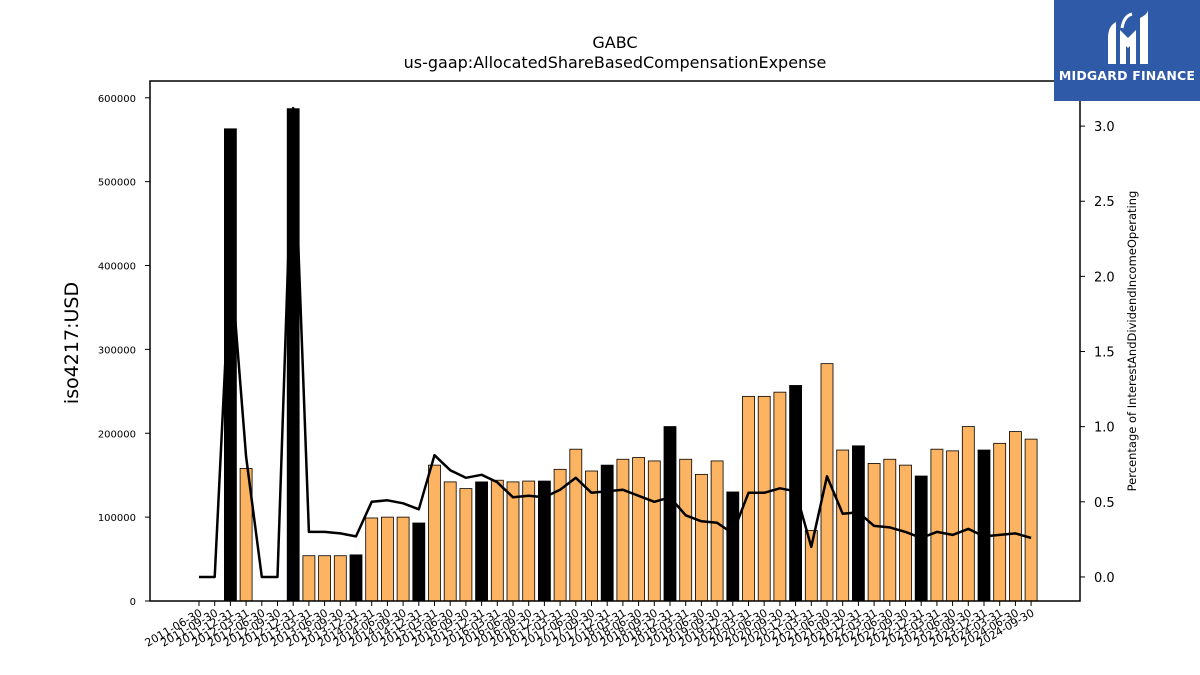 This screenshot has width=1200, height=675. What do you see at coordinates (117, 99) in the screenshot?
I see `y-tick-label: 600000` at bounding box center [117, 99].